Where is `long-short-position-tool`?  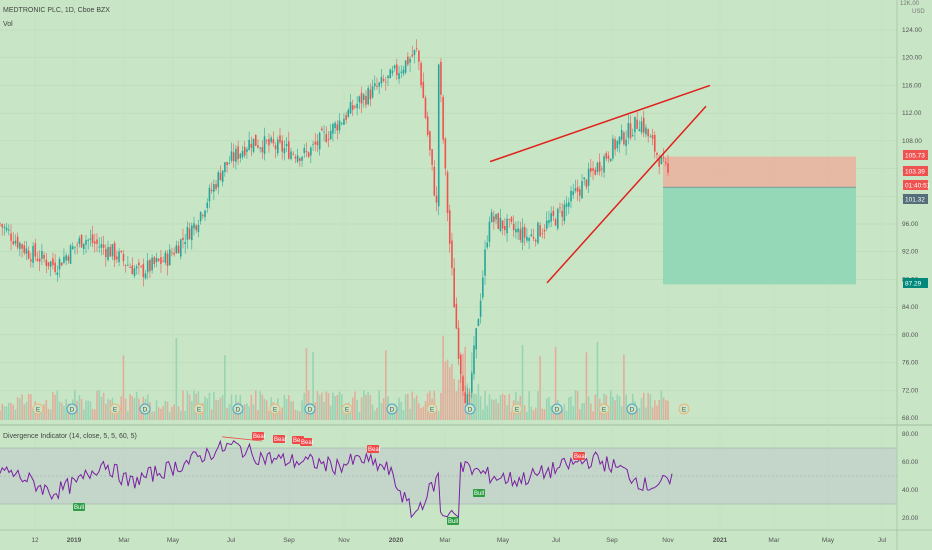 long-short-position-tool is located at coordinates (759, 220).